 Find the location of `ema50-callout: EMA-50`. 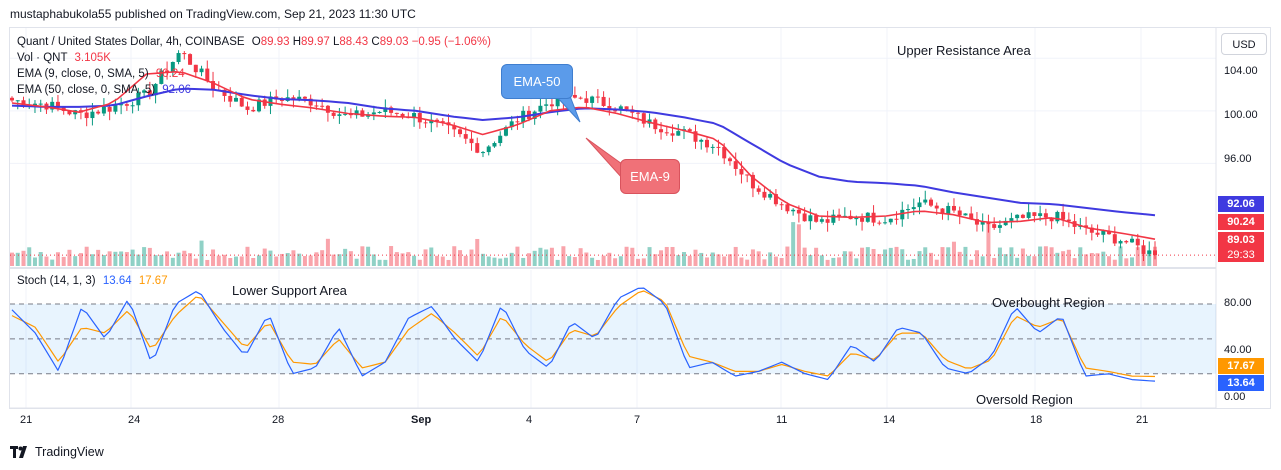

ema50-callout: EMA-50 is located at coordinates (537, 81).